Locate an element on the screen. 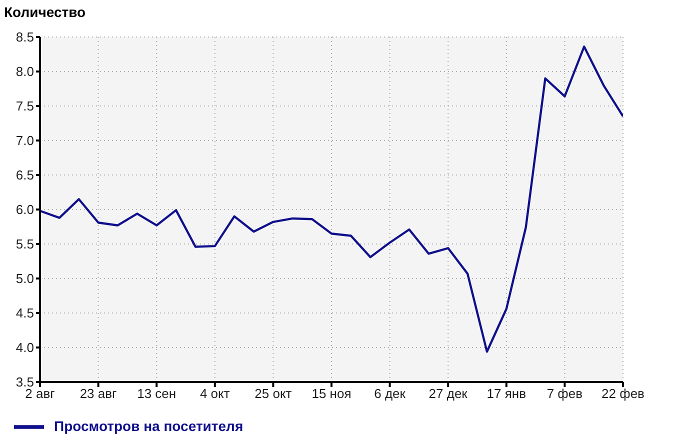  y-tick-label: 5.5 is located at coordinates (25, 244).